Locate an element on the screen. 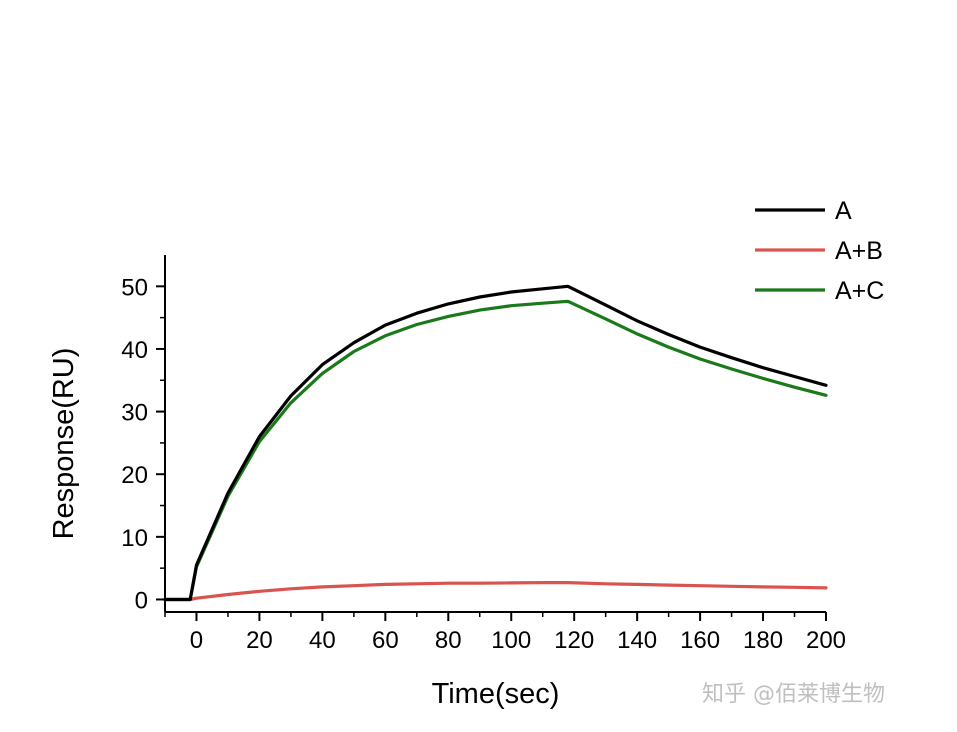 The height and width of the screenshot is (732, 957). y-tick-label-20: 20 is located at coordinates (134, 475).